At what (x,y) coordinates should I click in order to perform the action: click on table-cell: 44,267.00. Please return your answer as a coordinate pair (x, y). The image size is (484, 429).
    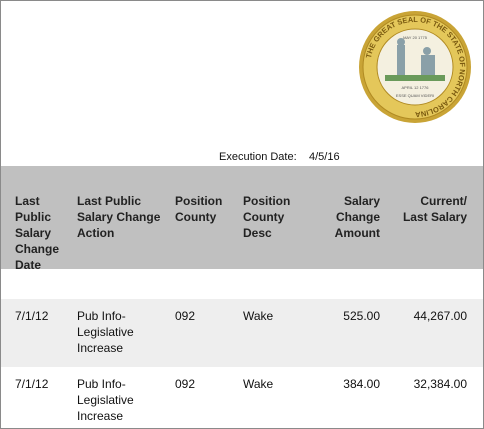
    Looking at the image, I should click on (440, 316).